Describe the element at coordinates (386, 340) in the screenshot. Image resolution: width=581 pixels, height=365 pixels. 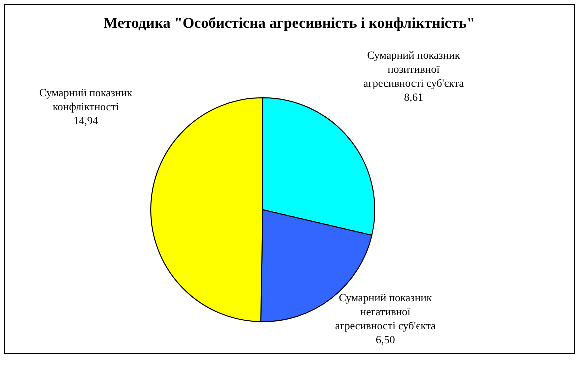
I see `data-label: 6,50` at that location.